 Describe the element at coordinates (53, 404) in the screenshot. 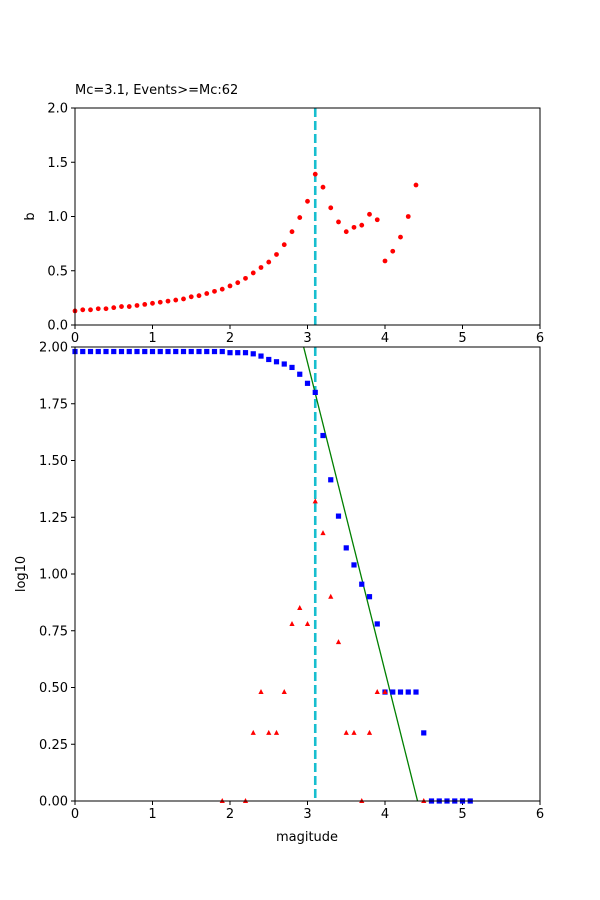

I see `bottom-y-tick-label: 1.75` at that location.